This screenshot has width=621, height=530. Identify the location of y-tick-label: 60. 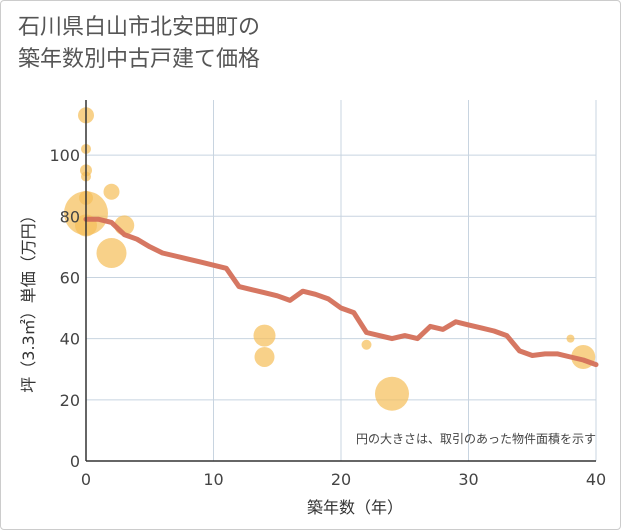
(70, 277).